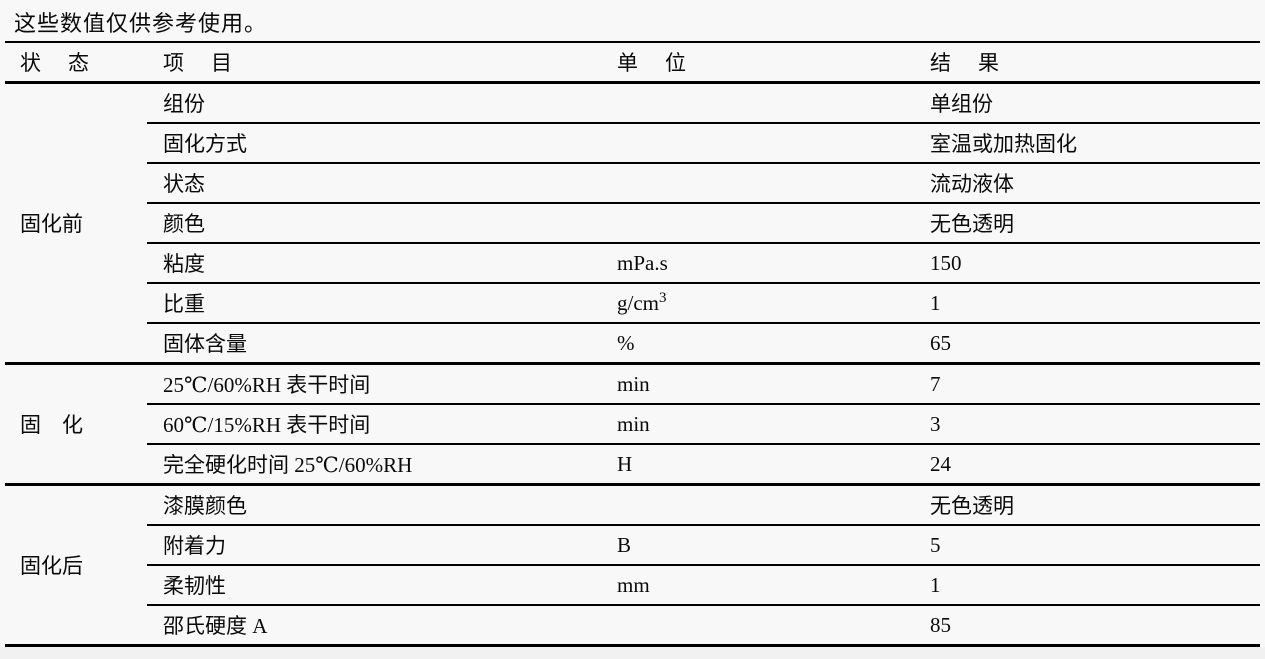  What do you see at coordinates (757, 62) in the screenshot?
I see `col-header-unit: 单 位` at bounding box center [757, 62].